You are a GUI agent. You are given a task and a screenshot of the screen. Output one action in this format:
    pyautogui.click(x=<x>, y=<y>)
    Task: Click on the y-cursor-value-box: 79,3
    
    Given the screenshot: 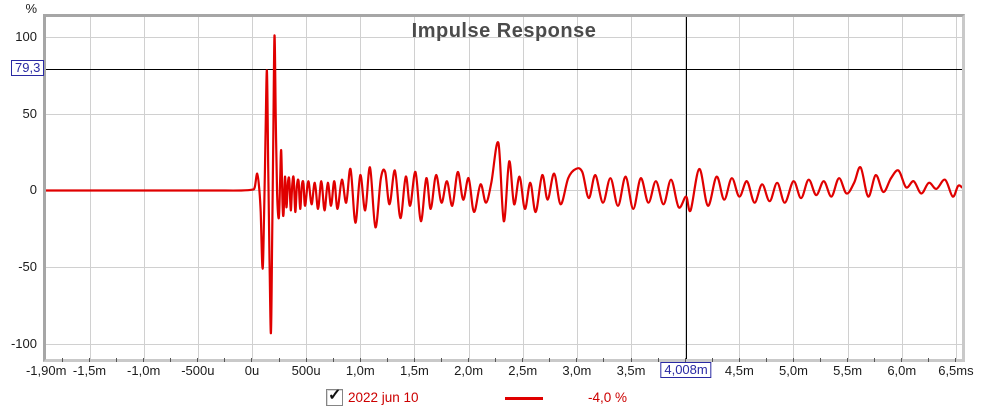 What is the action you would take?
    pyautogui.click(x=28, y=67)
    